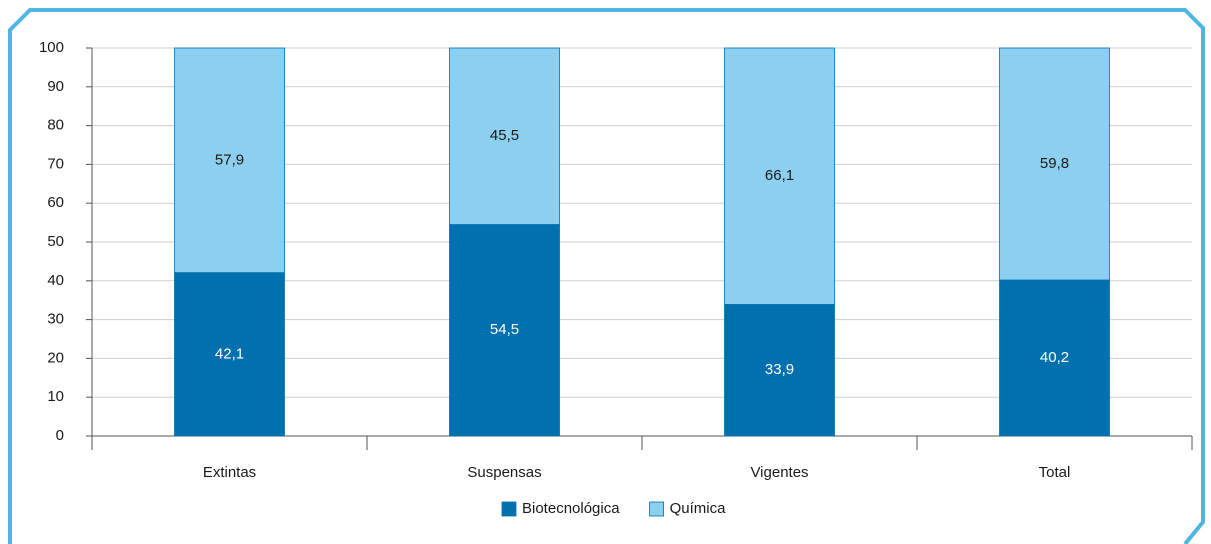  I want to click on legend-label: Química, so click(698, 508).